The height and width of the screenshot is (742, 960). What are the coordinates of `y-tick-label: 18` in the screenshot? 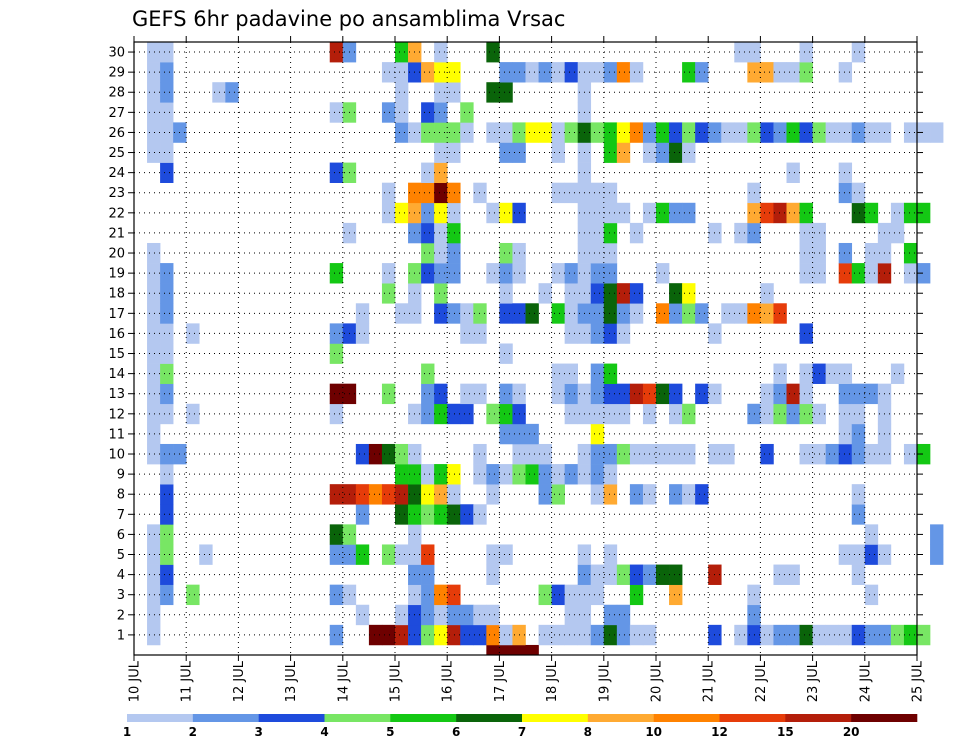 It's located at (116, 294).